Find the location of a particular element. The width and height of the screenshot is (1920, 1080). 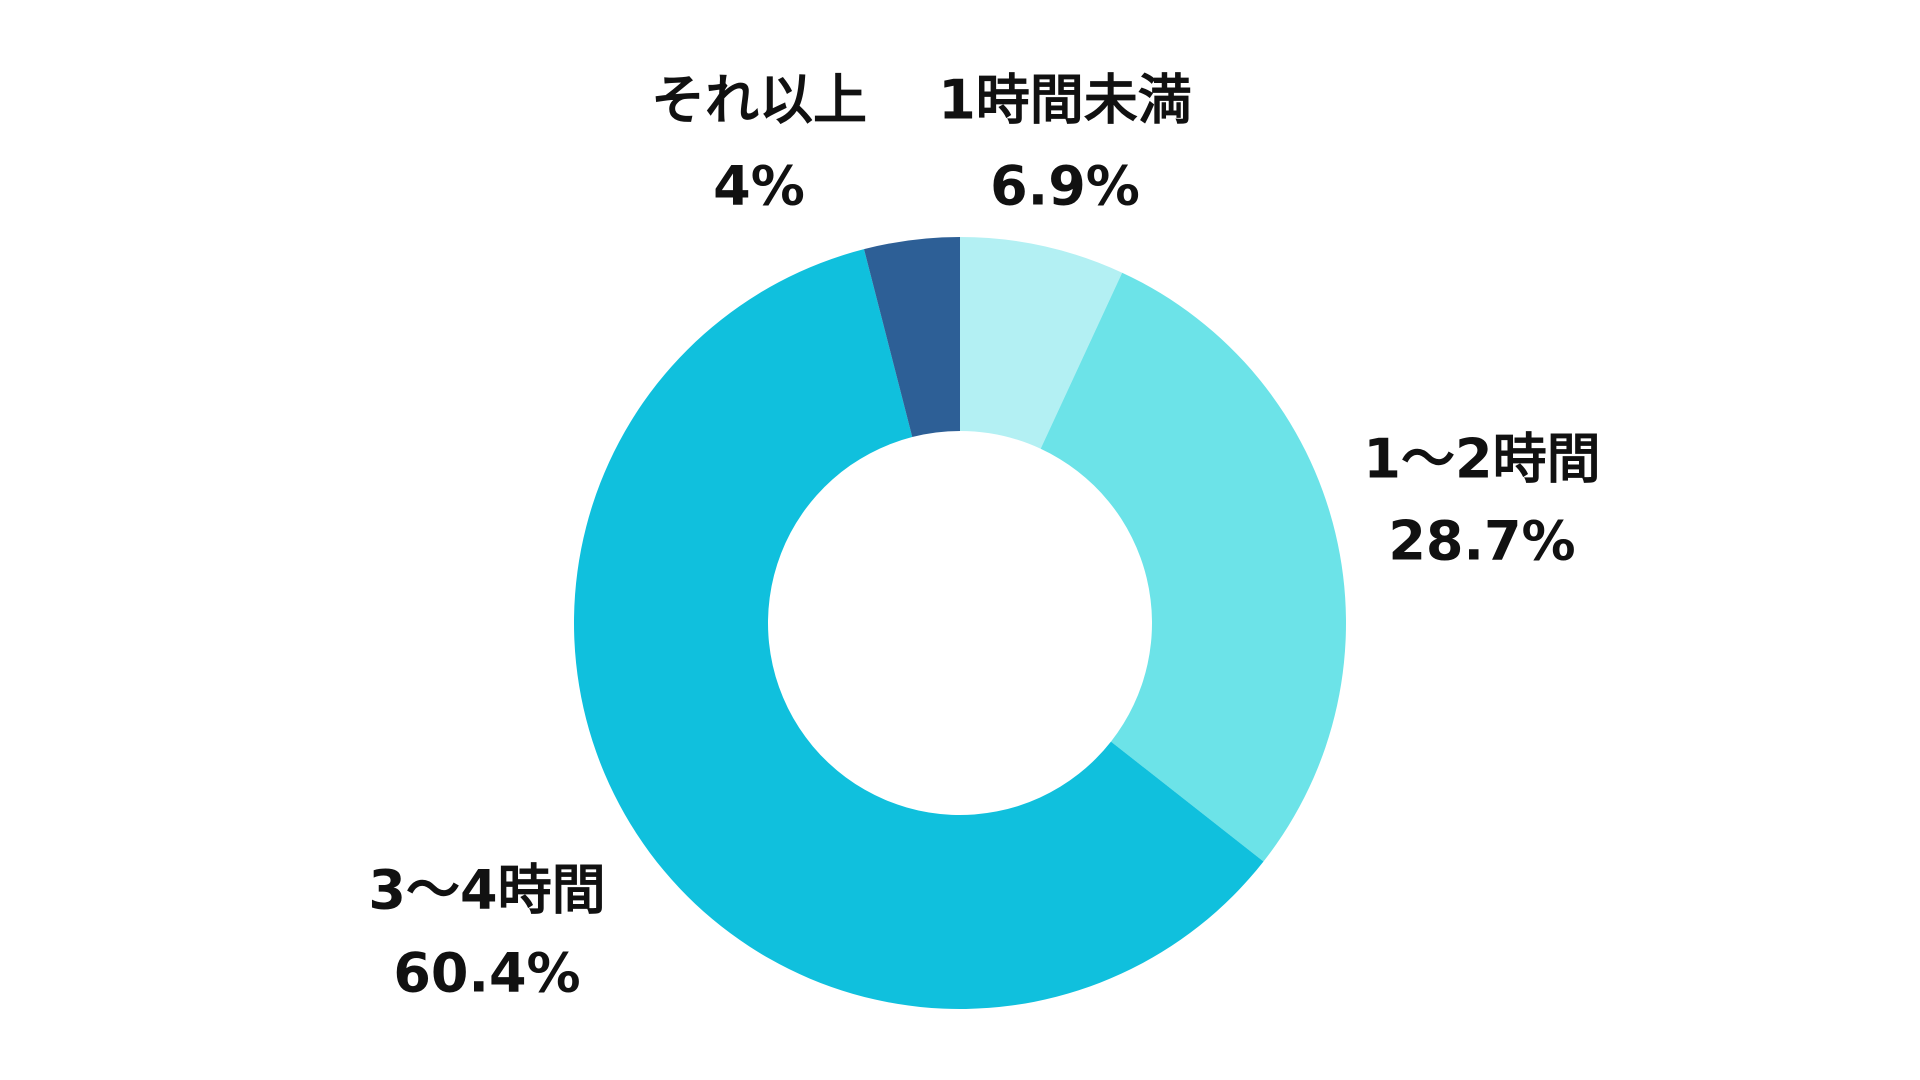

slice-value-label: 60.4% is located at coordinates (486, 973).